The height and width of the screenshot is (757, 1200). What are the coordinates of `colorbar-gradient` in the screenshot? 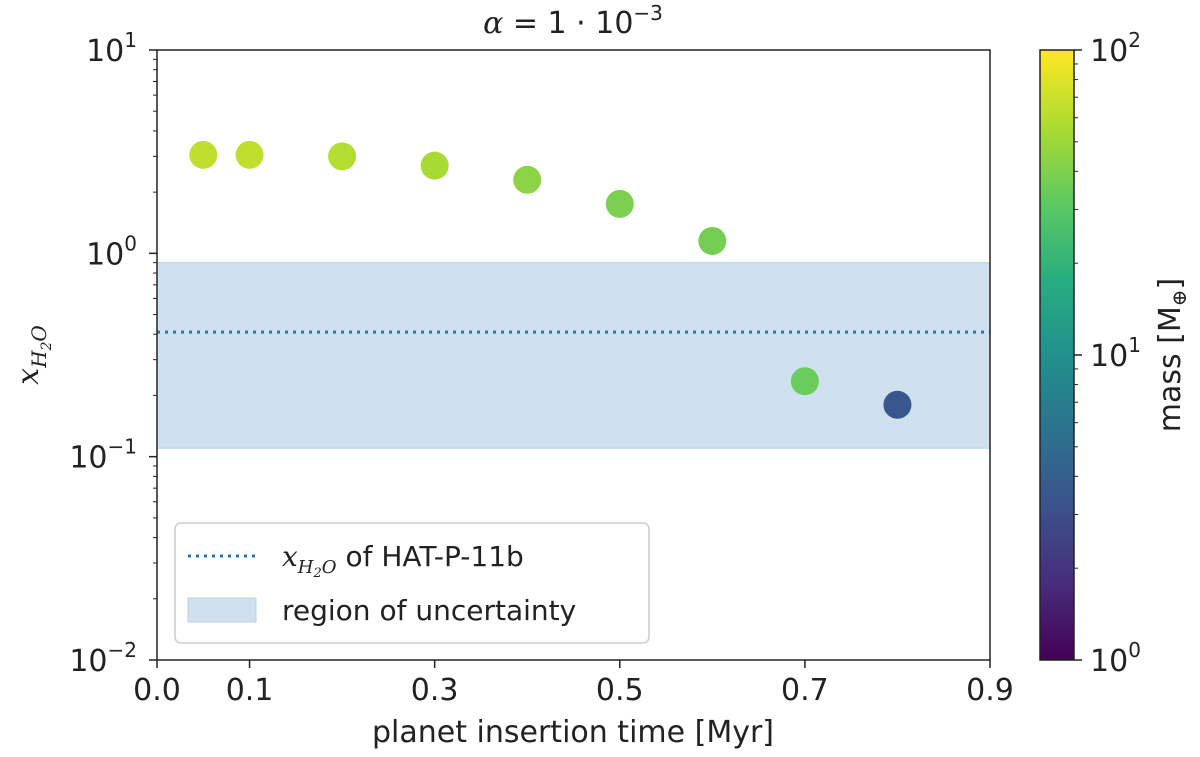 It's located at (1057, 355).